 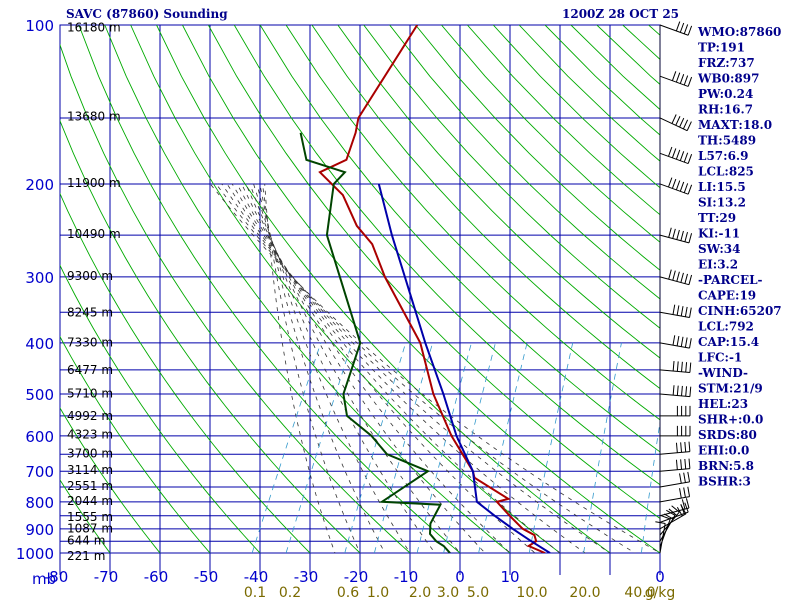 I want to click on height-label: 10490 m, so click(x=94, y=234).